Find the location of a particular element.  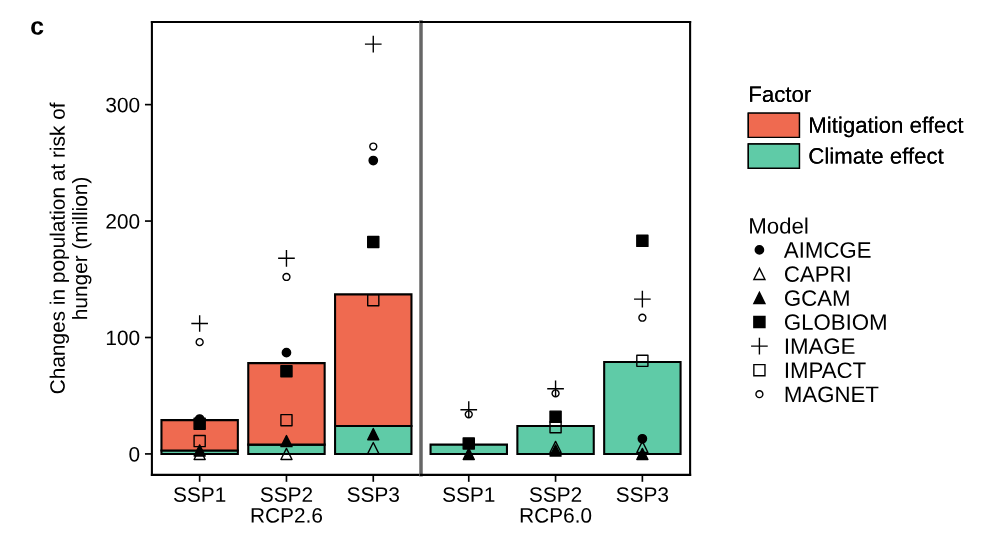

legend-label: IMAGE is located at coordinates (820, 346).